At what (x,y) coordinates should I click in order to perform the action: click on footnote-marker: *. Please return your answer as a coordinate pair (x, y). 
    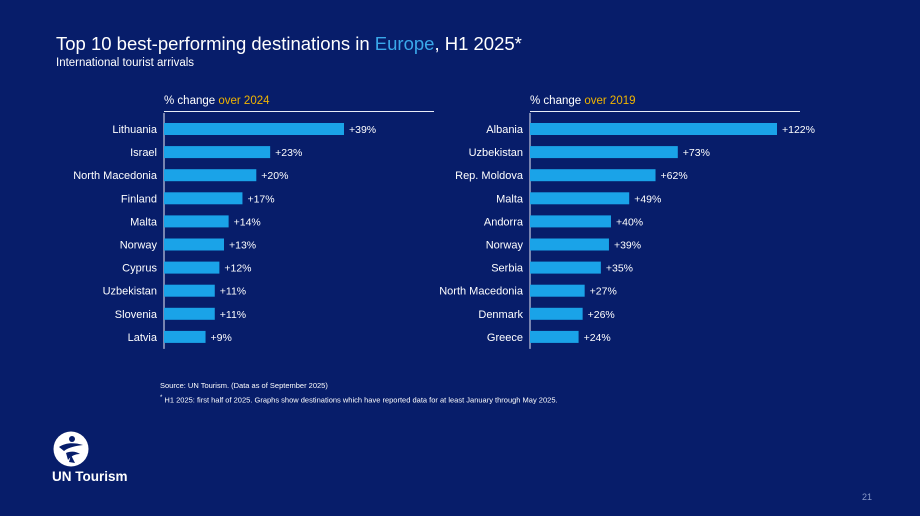
    Looking at the image, I should click on (161, 398).